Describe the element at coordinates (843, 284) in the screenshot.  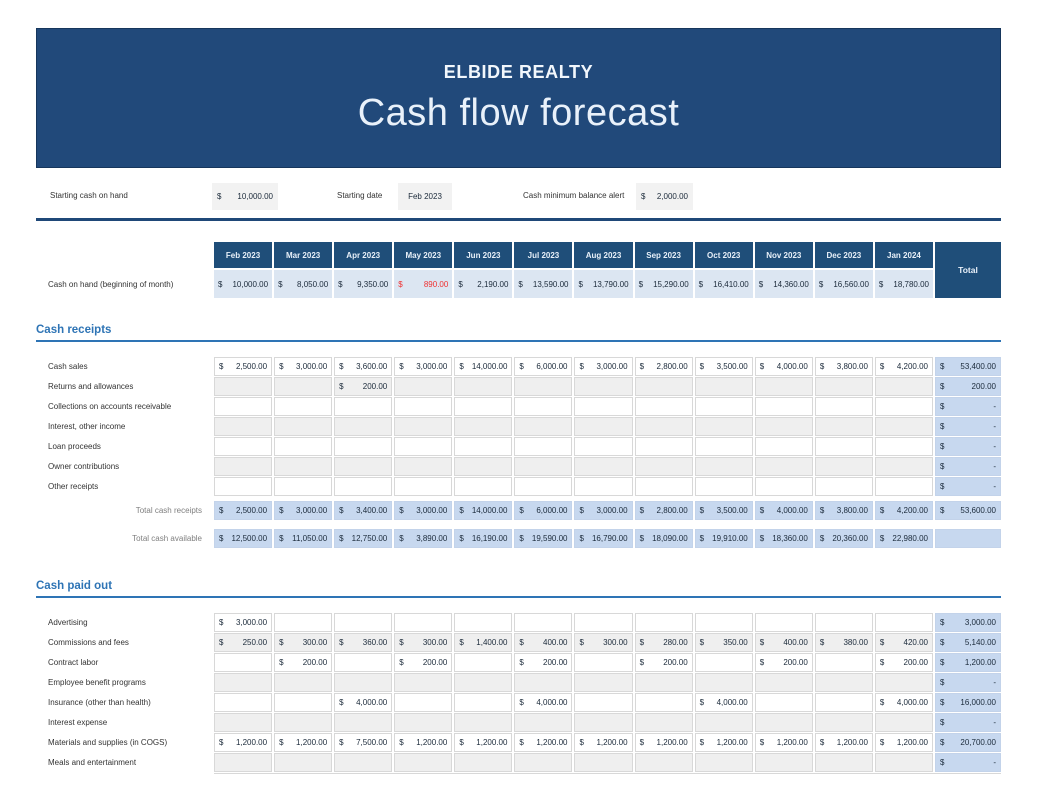
I see `cash-on-hand-cell: $16,560.00` at that location.